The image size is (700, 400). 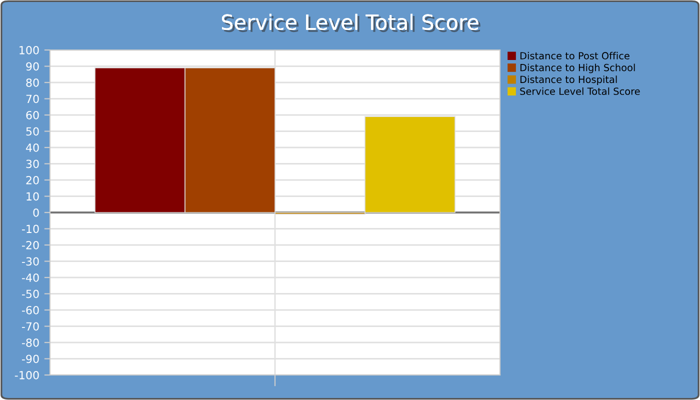 I want to click on y-tick-label: -80, so click(x=30, y=342).